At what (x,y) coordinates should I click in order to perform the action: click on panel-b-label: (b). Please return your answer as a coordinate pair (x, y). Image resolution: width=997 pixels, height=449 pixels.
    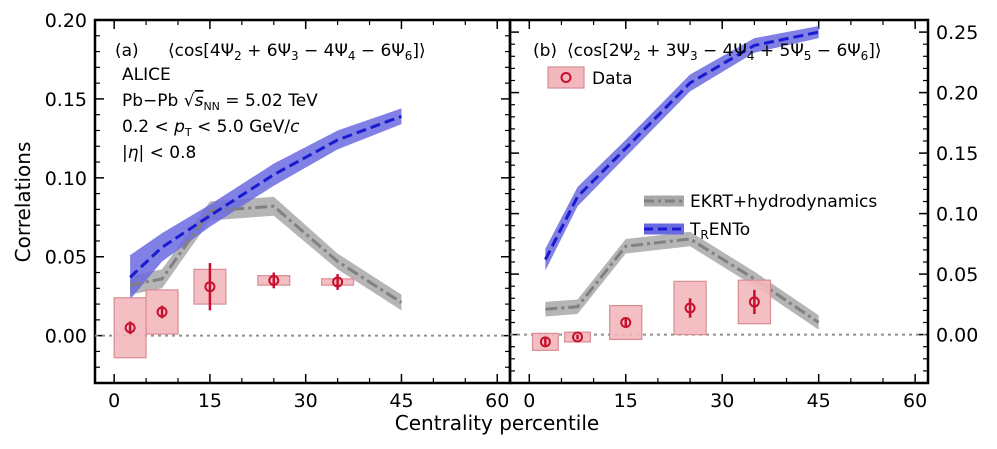
    Looking at the image, I should click on (545, 51).